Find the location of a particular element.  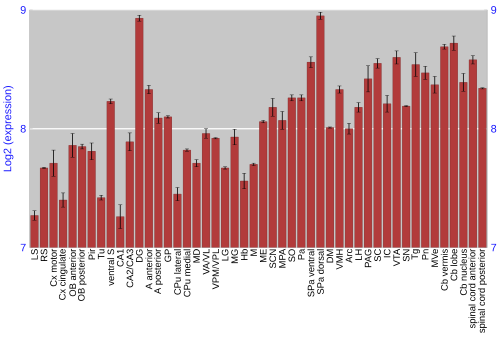

x-tick-label: ventral S is located at coordinates (110, 267).